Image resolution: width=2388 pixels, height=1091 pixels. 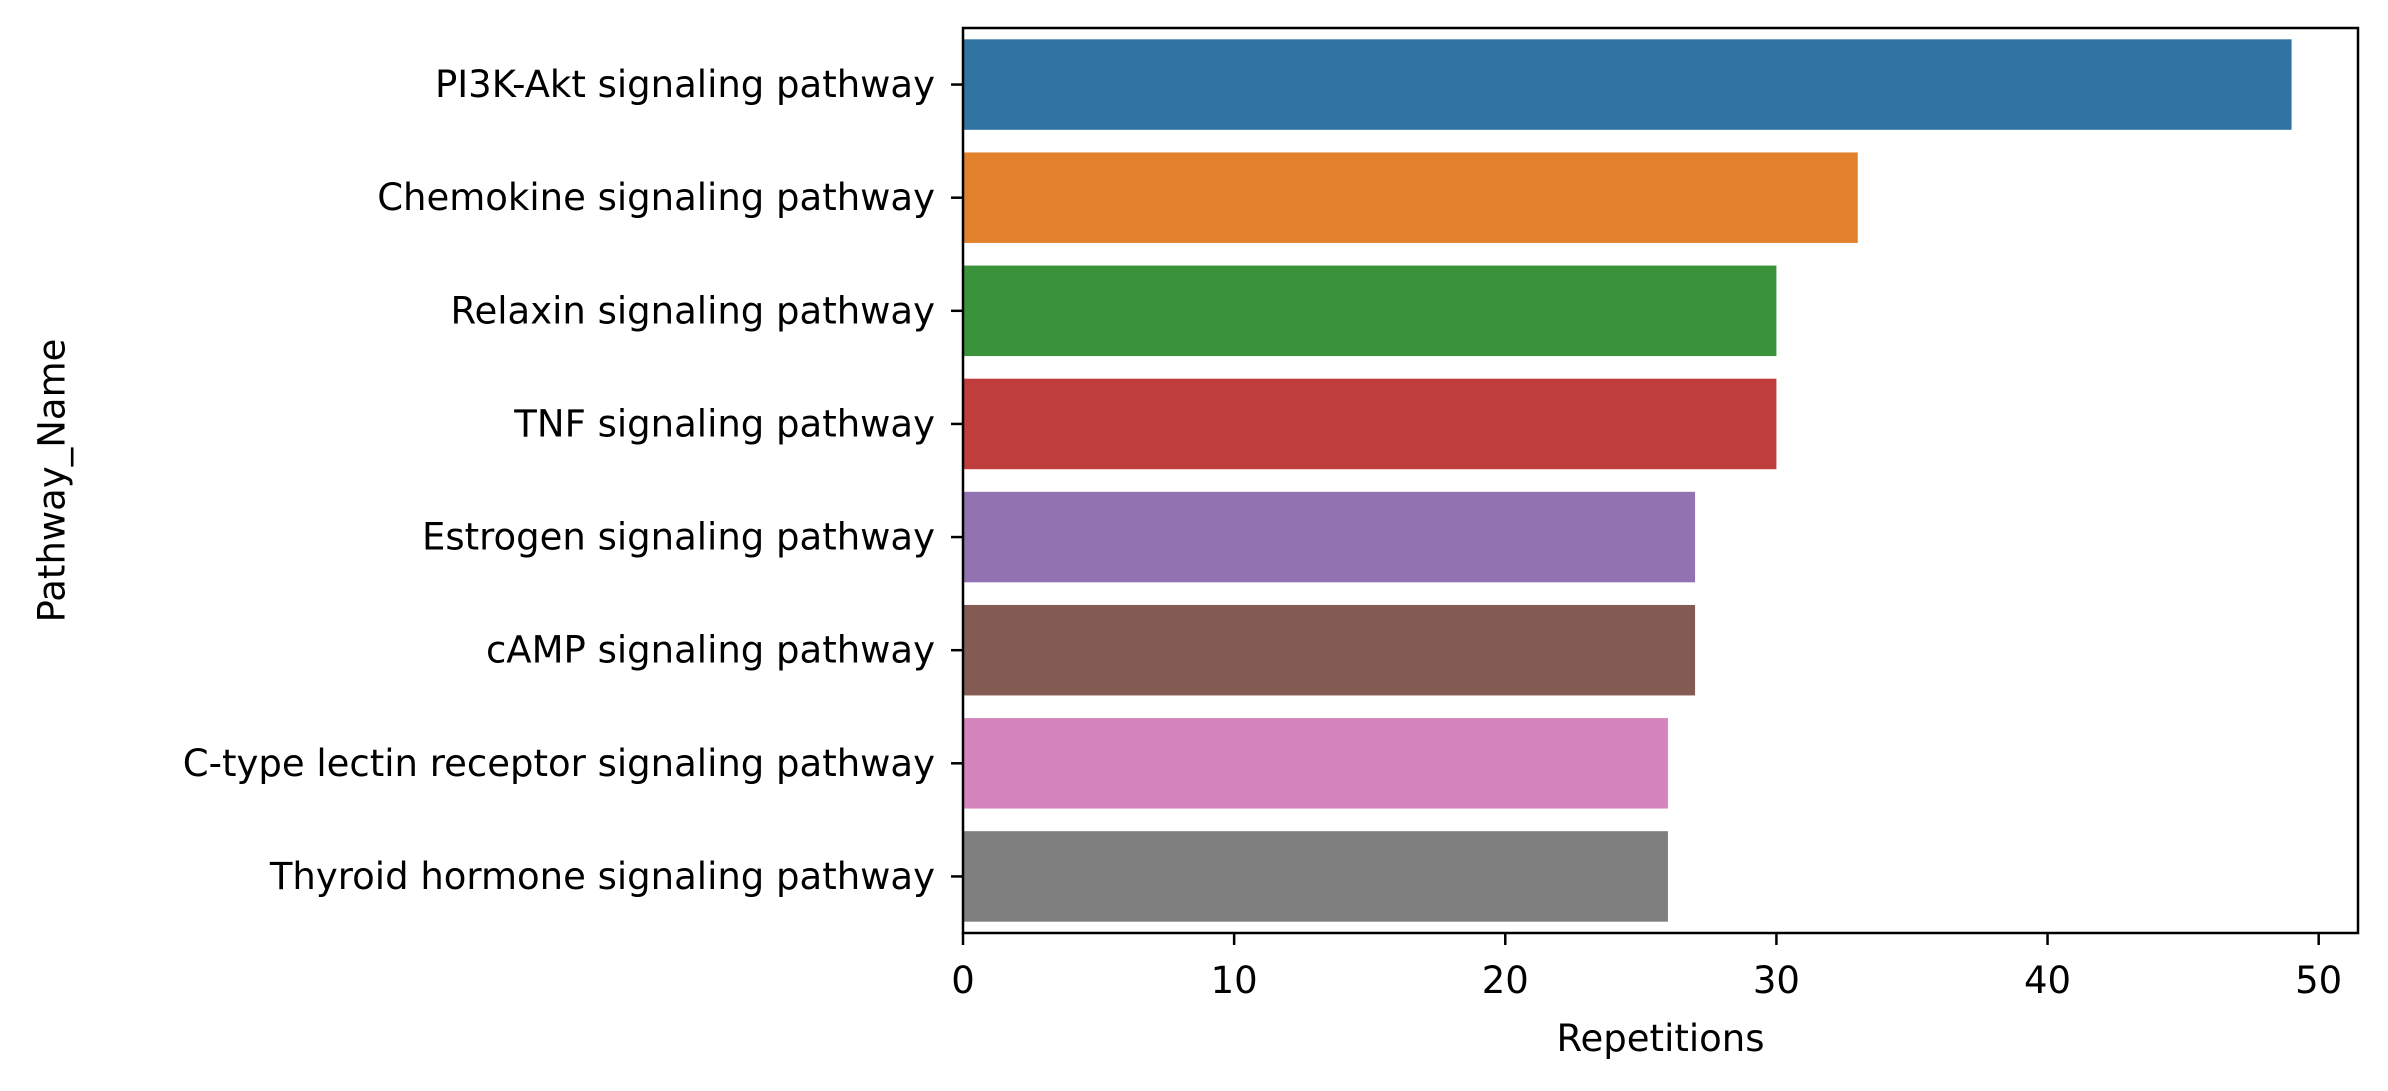 What do you see at coordinates (2318, 980) in the screenshot?
I see `x-tick-label: 50` at bounding box center [2318, 980].